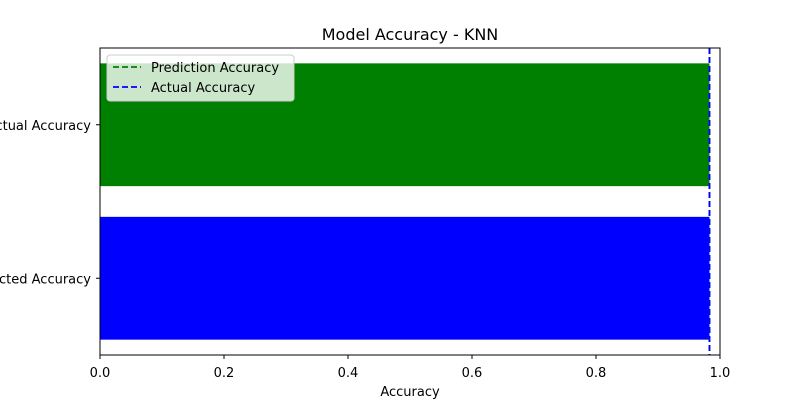  Describe the element at coordinates (45, 126) in the screenshot. I see `y-tick-label: Actual Accuracy` at that location.